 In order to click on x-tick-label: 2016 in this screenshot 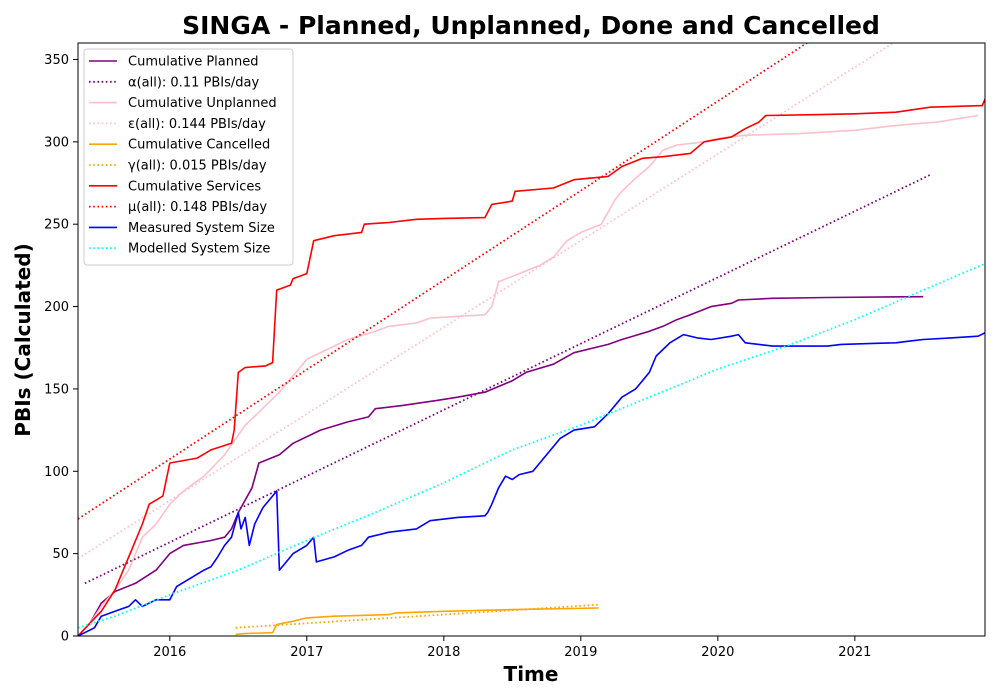, I will do `click(169, 652)`.